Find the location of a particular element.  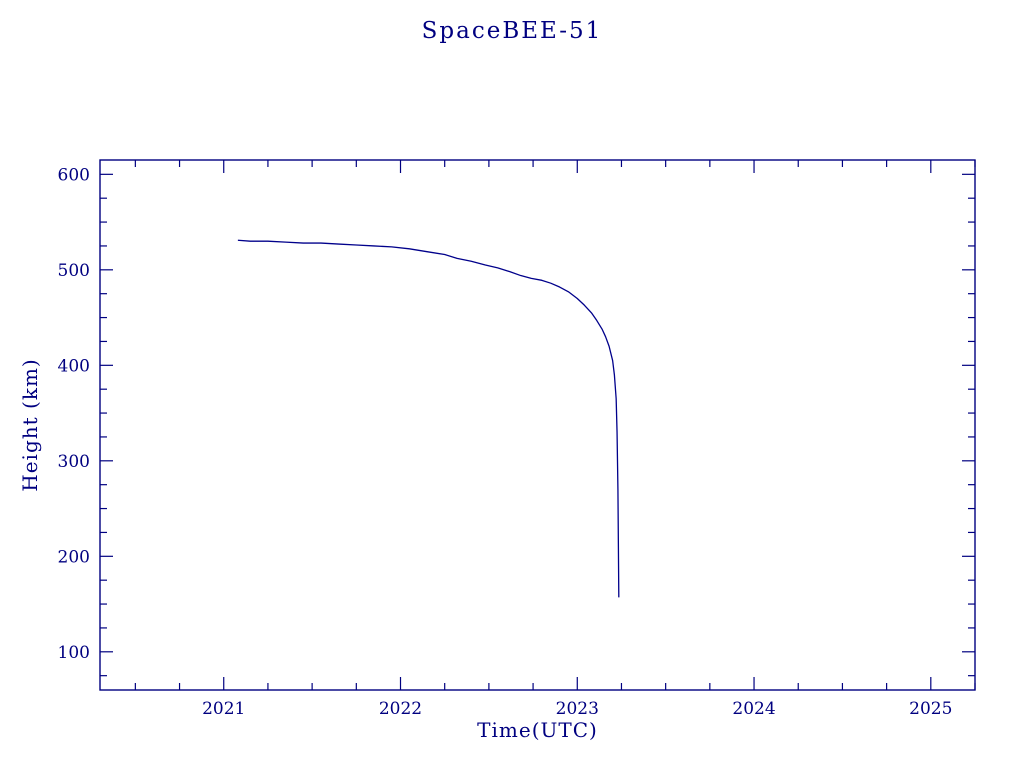

x-tick-label: 2021 is located at coordinates (223, 709).